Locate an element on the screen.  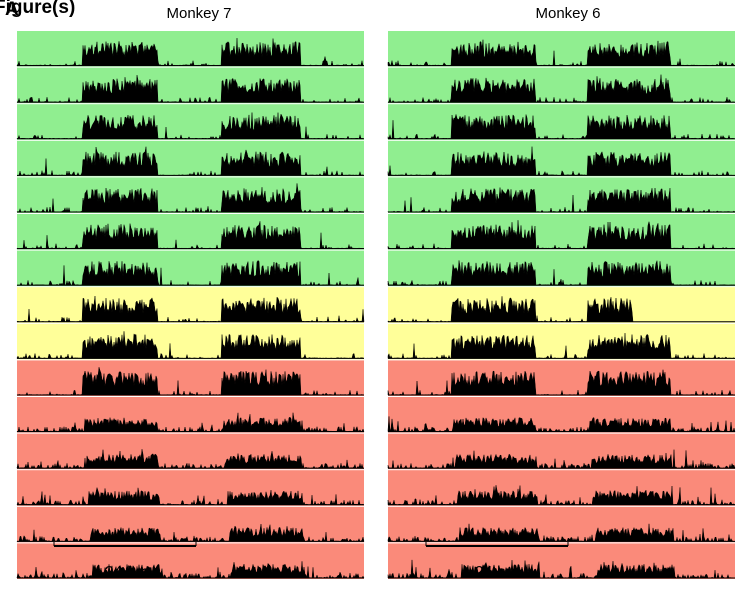
scale-bar-right is located at coordinates (497, 544).